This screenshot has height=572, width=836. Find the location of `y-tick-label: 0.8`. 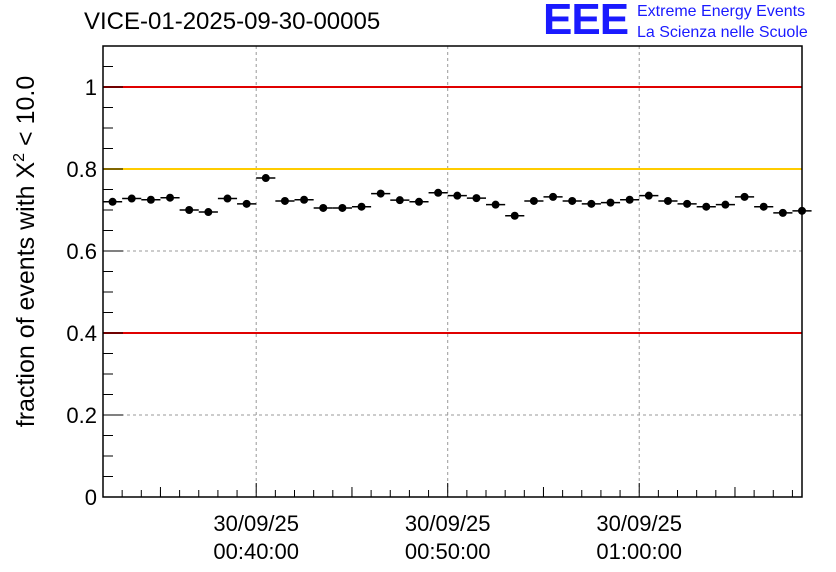

y-tick-label: 0.8 is located at coordinates (81, 169).